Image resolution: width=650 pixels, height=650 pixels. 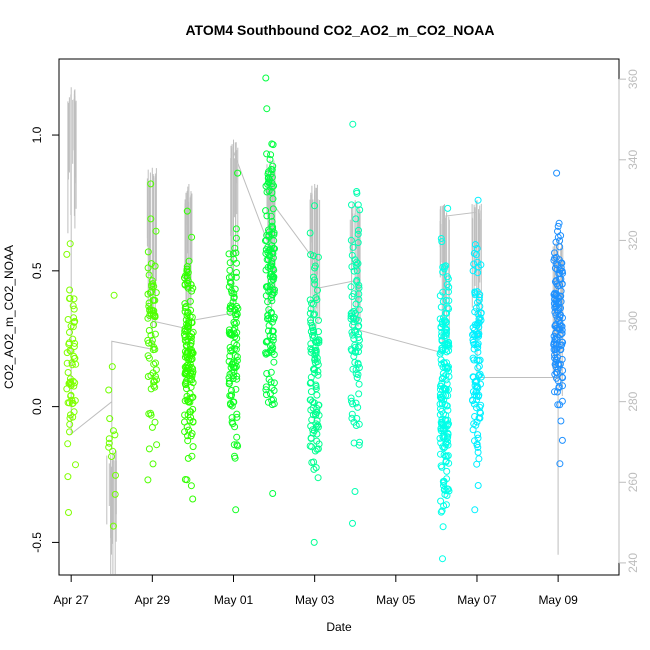 What do you see at coordinates (477, 600) in the screenshot?
I see `x-tick-label: May 07` at bounding box center [477, 600].